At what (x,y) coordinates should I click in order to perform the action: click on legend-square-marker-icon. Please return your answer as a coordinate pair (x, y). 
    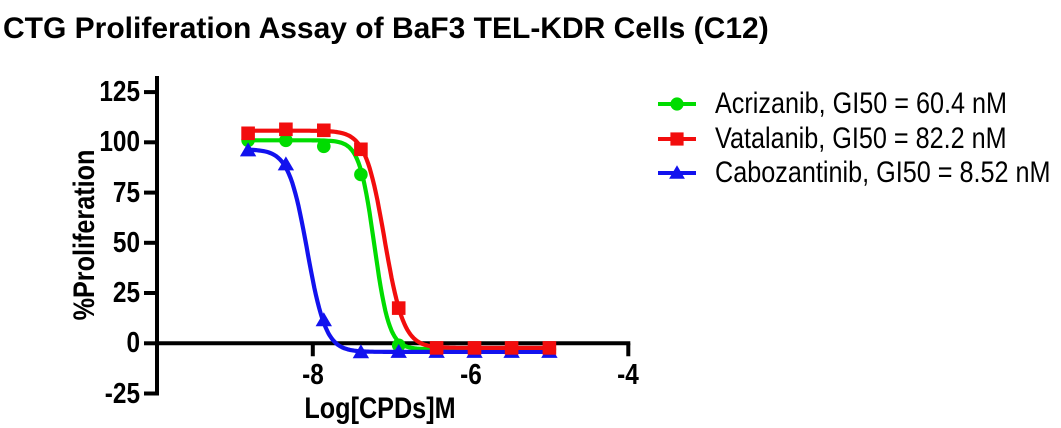
    Looking at the image, I should click on (677, 138).